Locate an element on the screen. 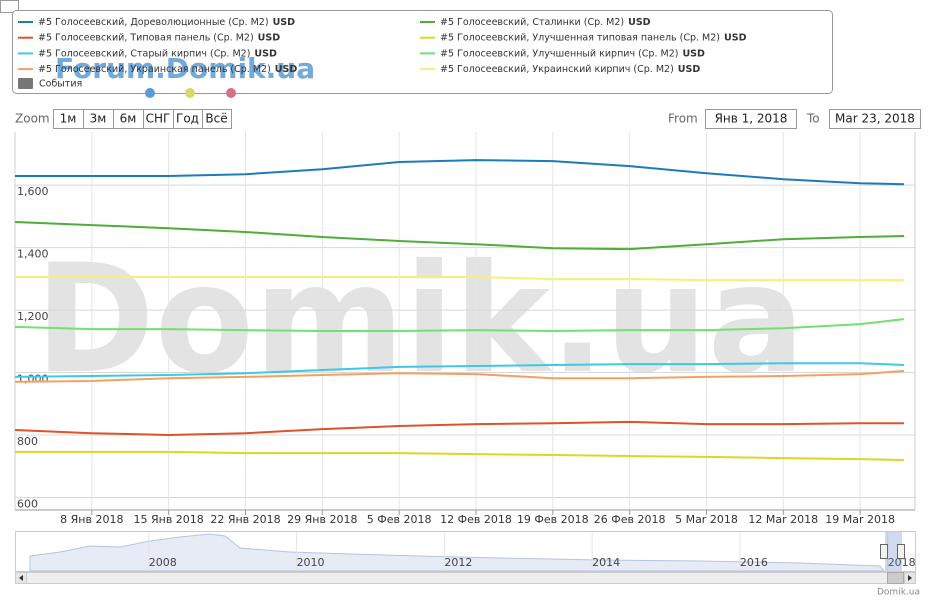 The width and height of the screenshot is (931, 604). to-value: Mar 23, 2018 is located at coordinates (875, 119).